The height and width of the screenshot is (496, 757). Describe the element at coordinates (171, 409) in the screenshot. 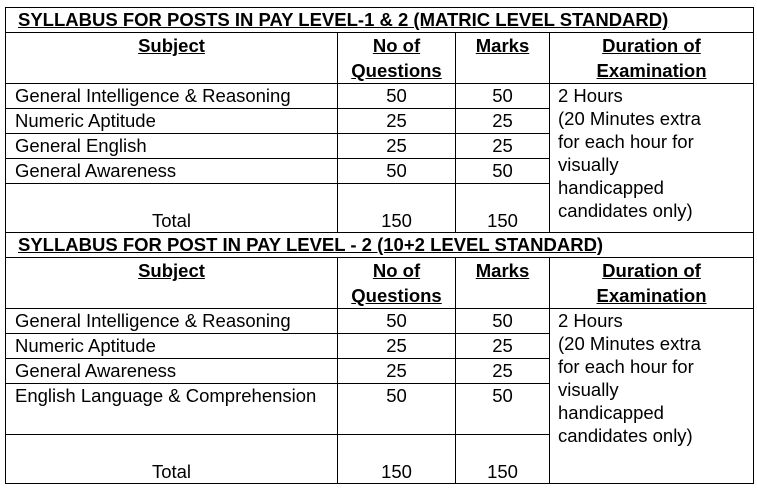

I see `subject-cell: English Language & Comprehension` at that location.